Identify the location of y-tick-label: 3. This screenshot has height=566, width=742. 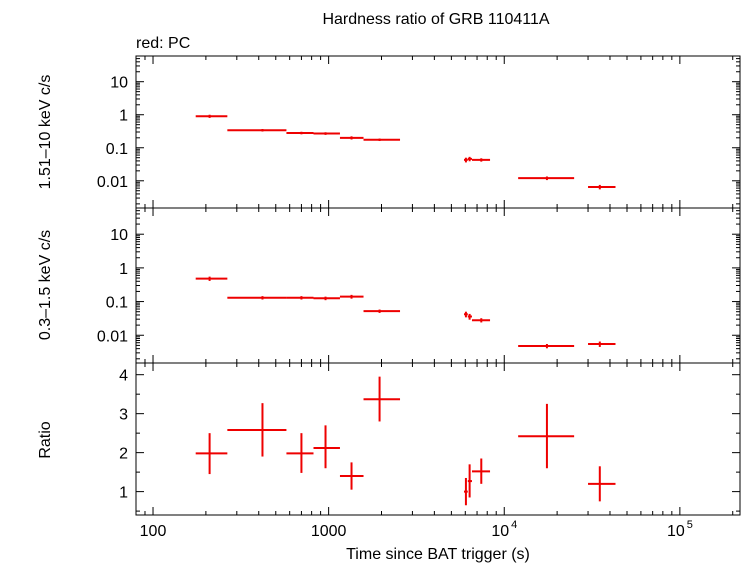
(123, 415).